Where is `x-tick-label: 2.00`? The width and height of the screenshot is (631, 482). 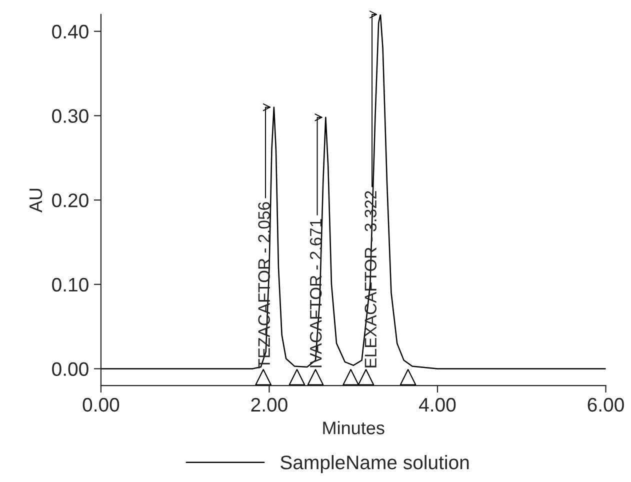 x-tick-label: 2.00 is located at coordinates (269, 405).